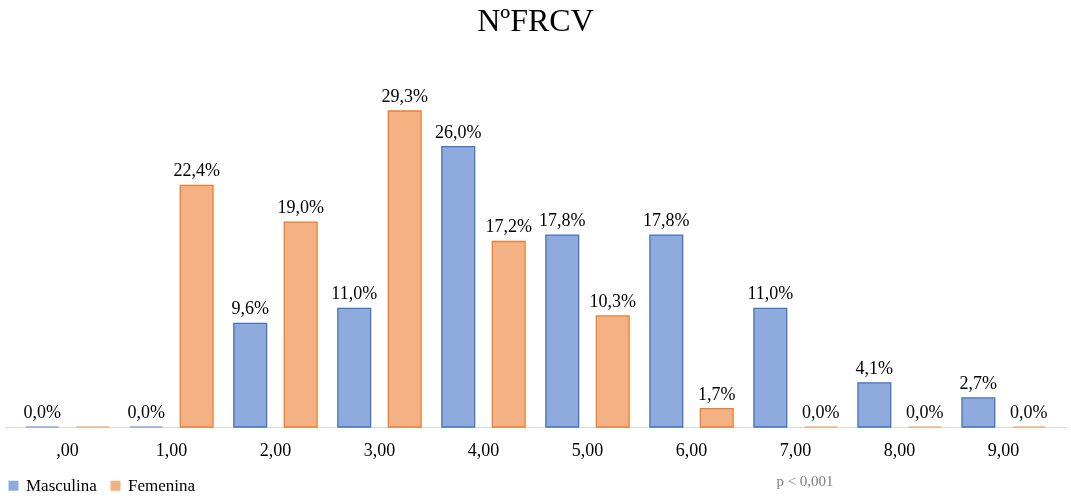  Describe the element at coordinates (508, 226) in the screenshot. I see `data-label: 17,2%` at that location.